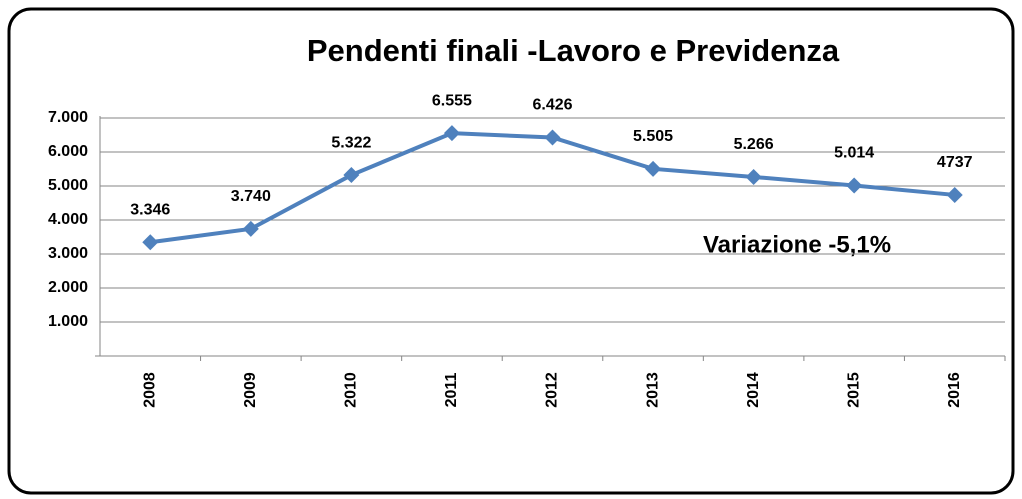 The height and width of the screenshot is (499, 1022). I want to click on data-label: 5.014, so click(854, 153).